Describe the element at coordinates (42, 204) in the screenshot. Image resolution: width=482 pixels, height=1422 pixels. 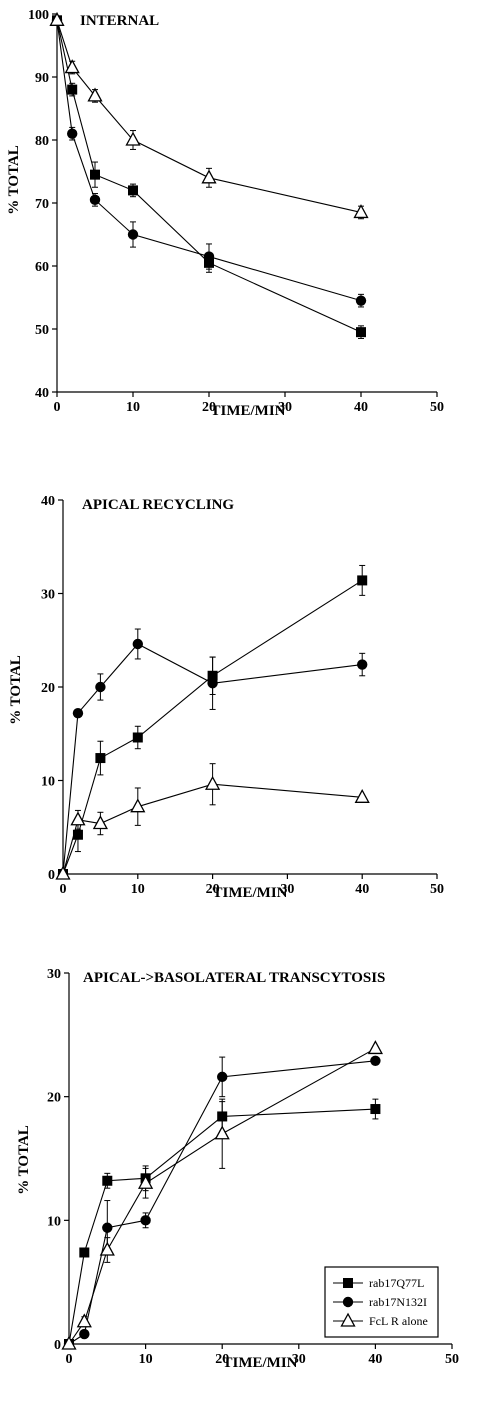
I see `y-tick-label: 70` at that location.